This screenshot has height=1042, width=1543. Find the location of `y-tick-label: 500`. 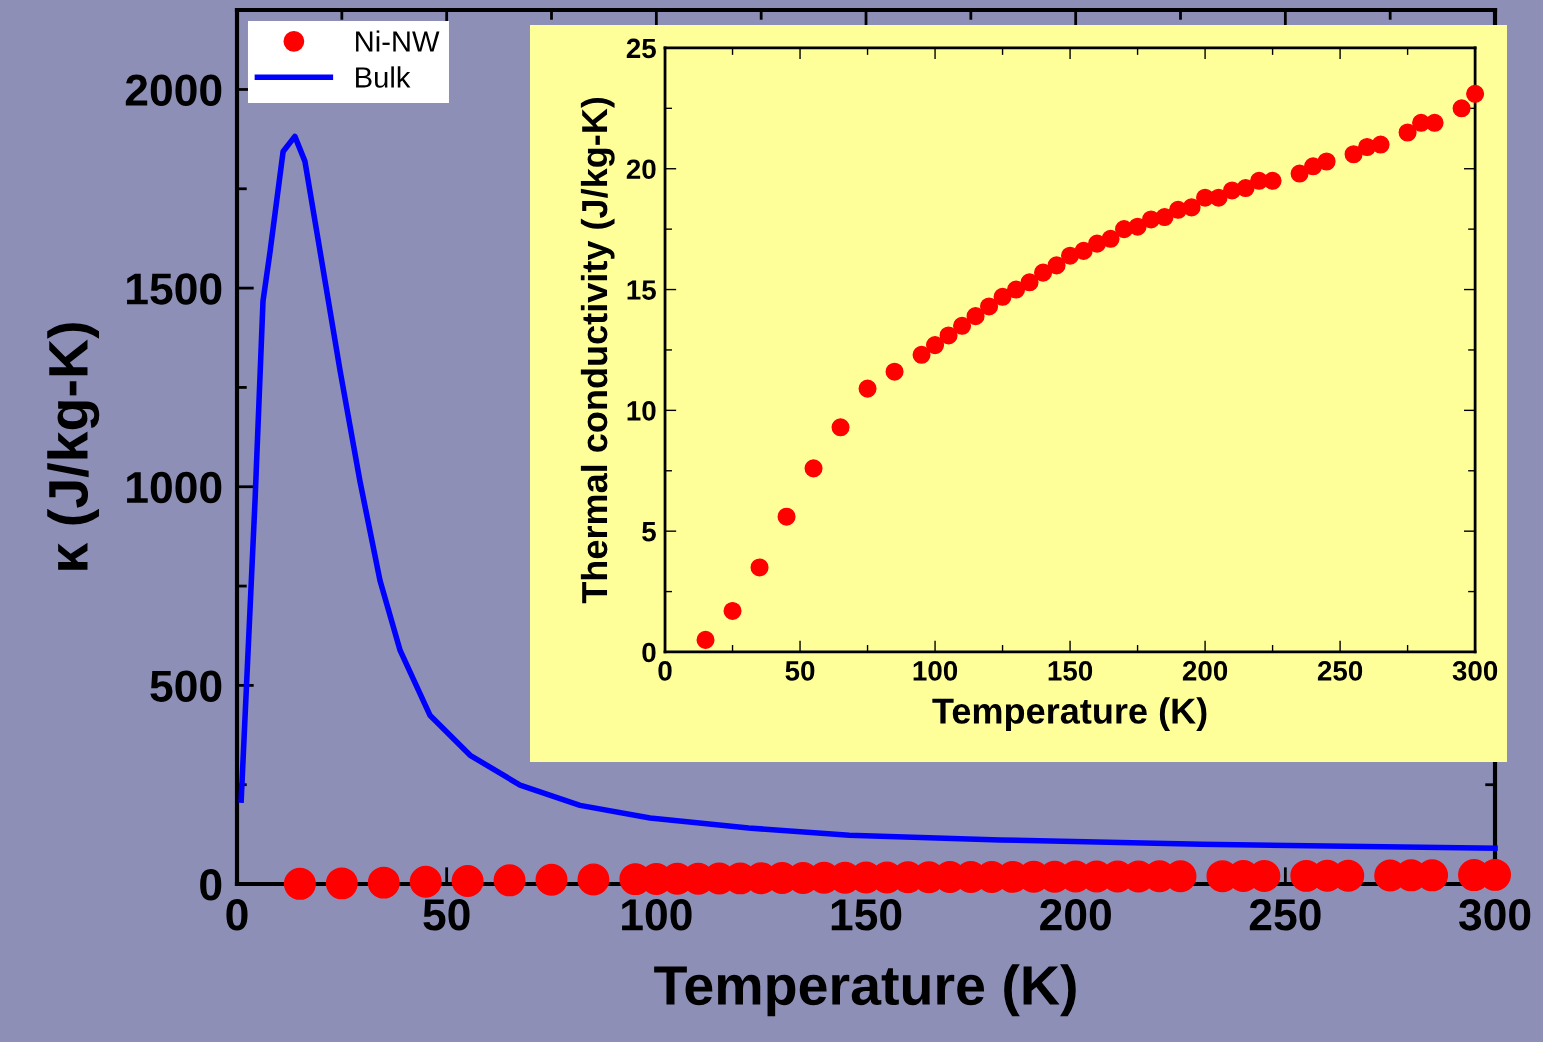

y-tick-label: 500 is located at coordinates (186, 686).